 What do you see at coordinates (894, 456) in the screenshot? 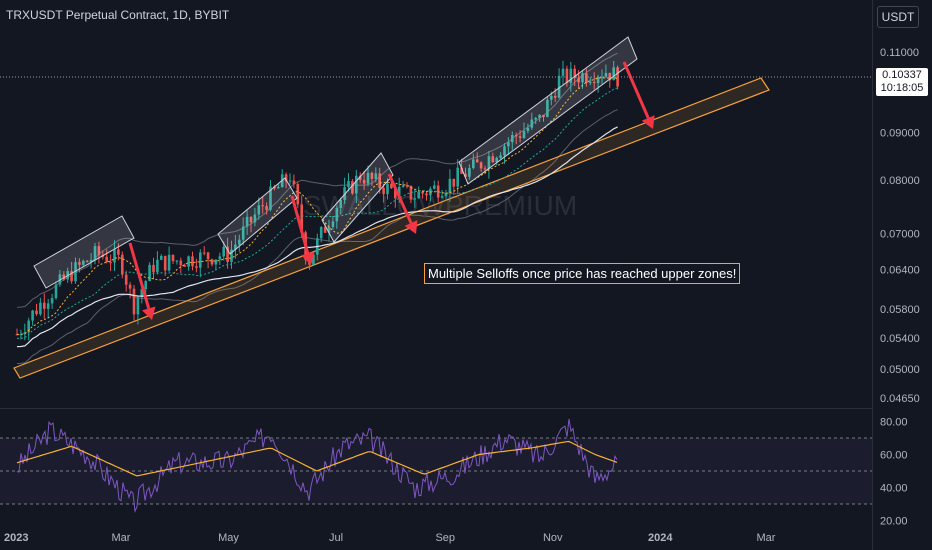
I see `rsi-tick-label: 60.00` at bounding box center [894, 456].